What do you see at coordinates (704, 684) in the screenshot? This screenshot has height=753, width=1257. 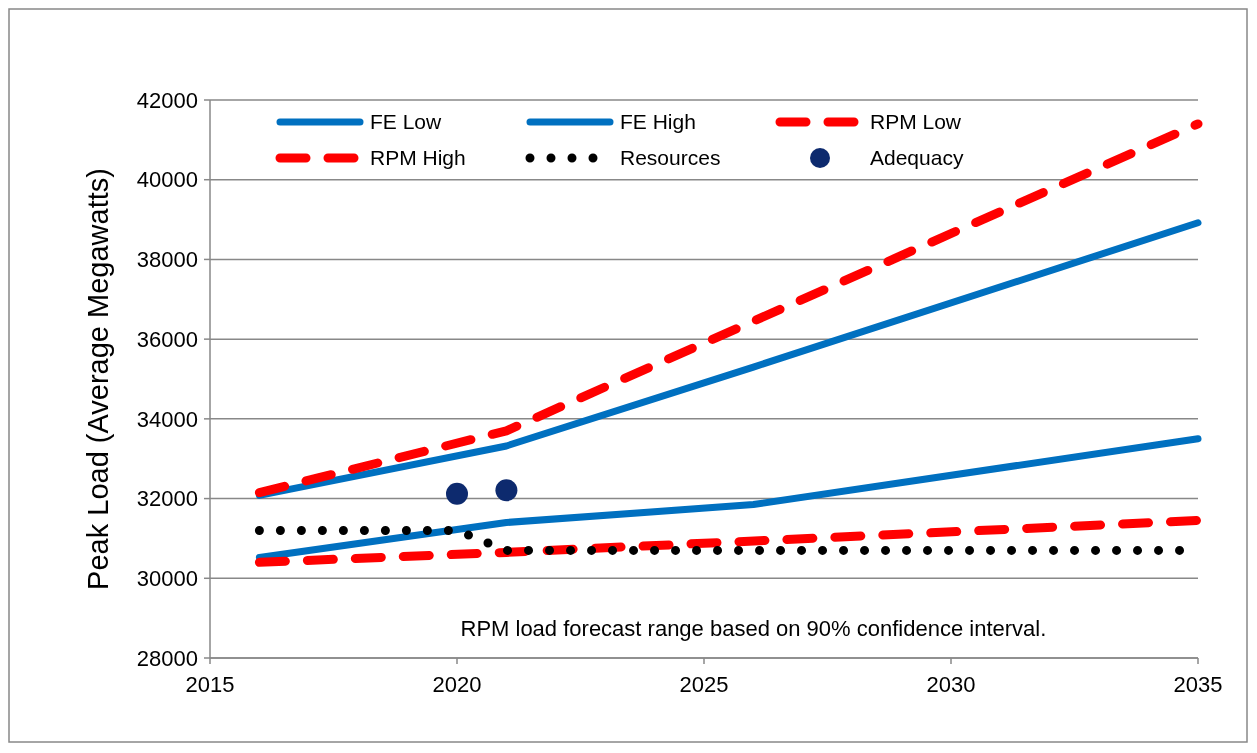 I see `x-tick-label: 2025` at bounding box center [704, 684].